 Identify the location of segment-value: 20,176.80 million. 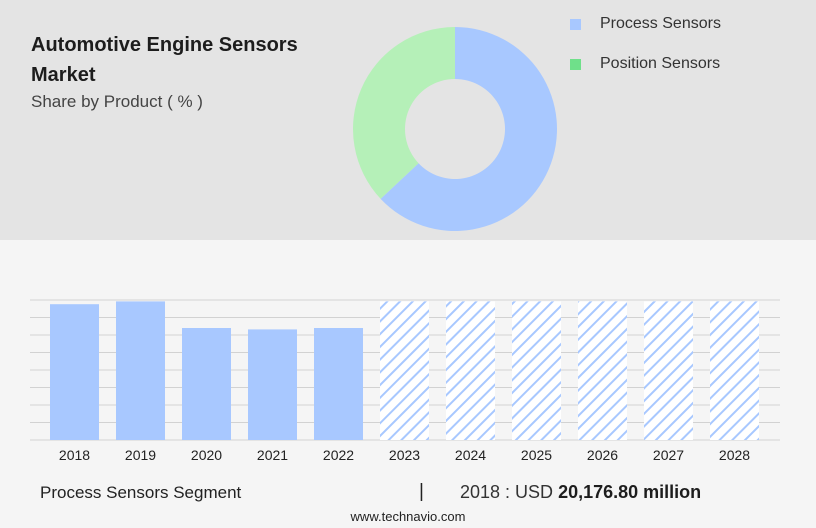
(630, 492).